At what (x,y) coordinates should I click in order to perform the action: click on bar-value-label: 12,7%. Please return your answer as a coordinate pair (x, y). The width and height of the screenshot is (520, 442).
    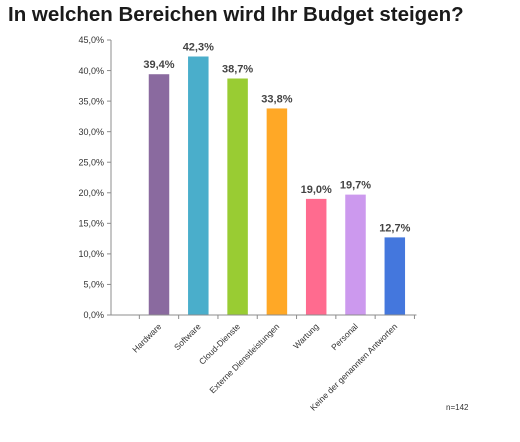
    Looking at the image, I should click on (394, 228).